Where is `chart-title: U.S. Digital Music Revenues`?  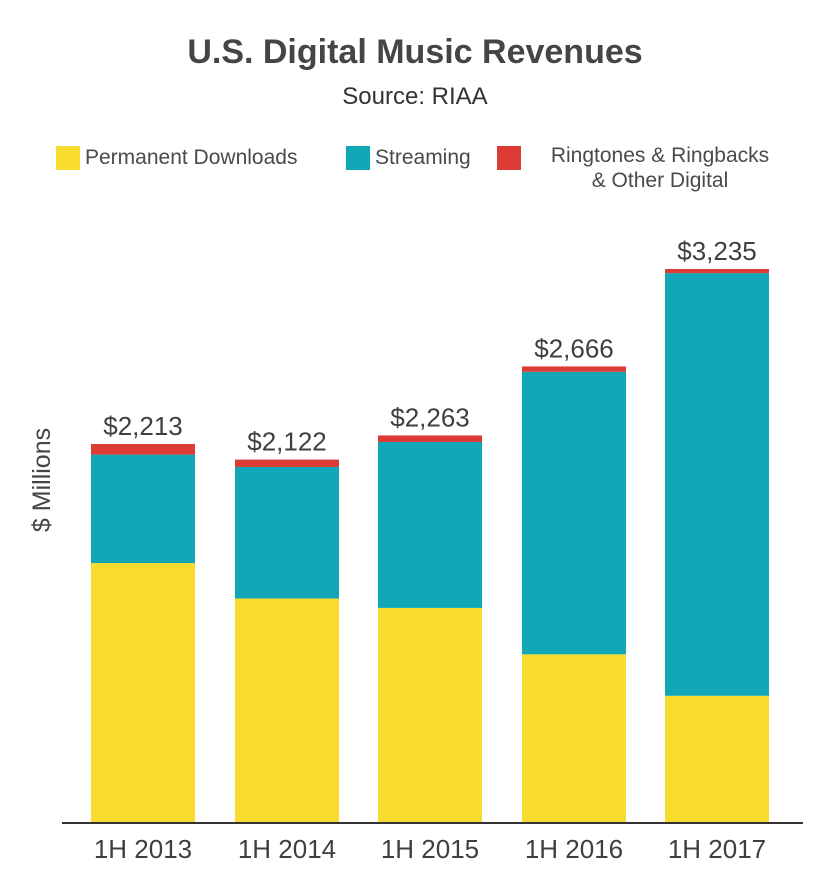
chart-title: U.S. Digital Music Revenues is located at coordinates (414, 52).